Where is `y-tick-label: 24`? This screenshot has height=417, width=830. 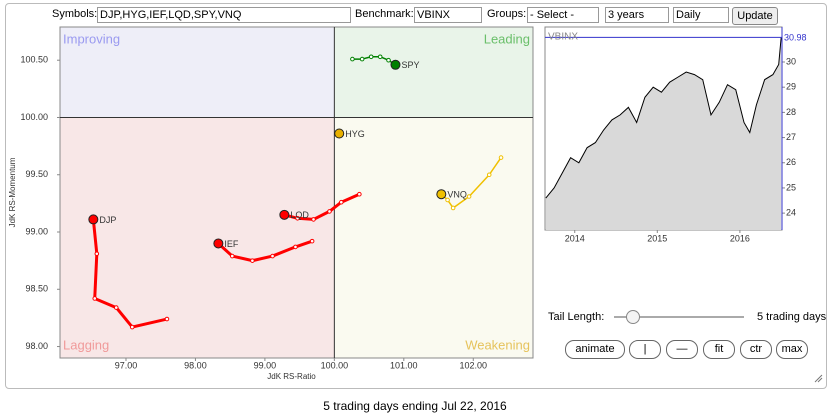
y-tick-label: 24 is located at coordinates (791, 213).